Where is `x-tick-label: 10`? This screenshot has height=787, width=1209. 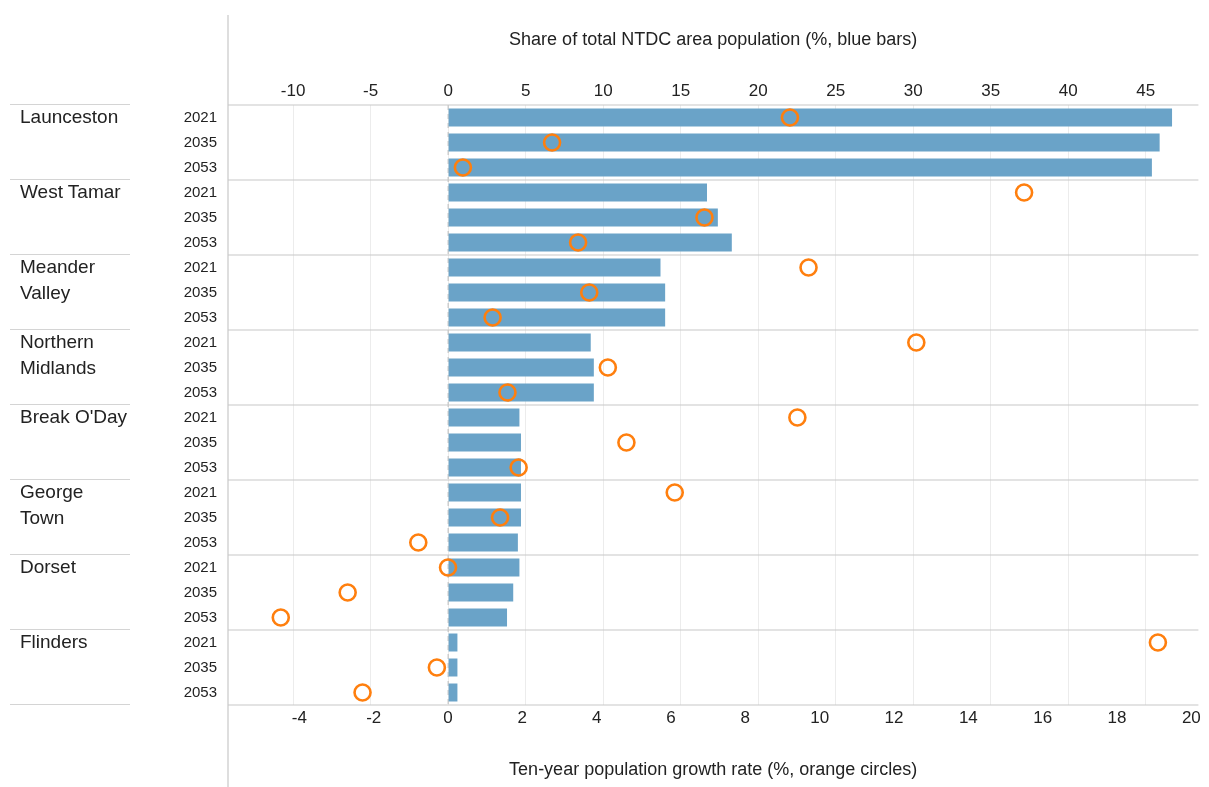 x-tick-label: 10 is located at coordinates (820, 717).